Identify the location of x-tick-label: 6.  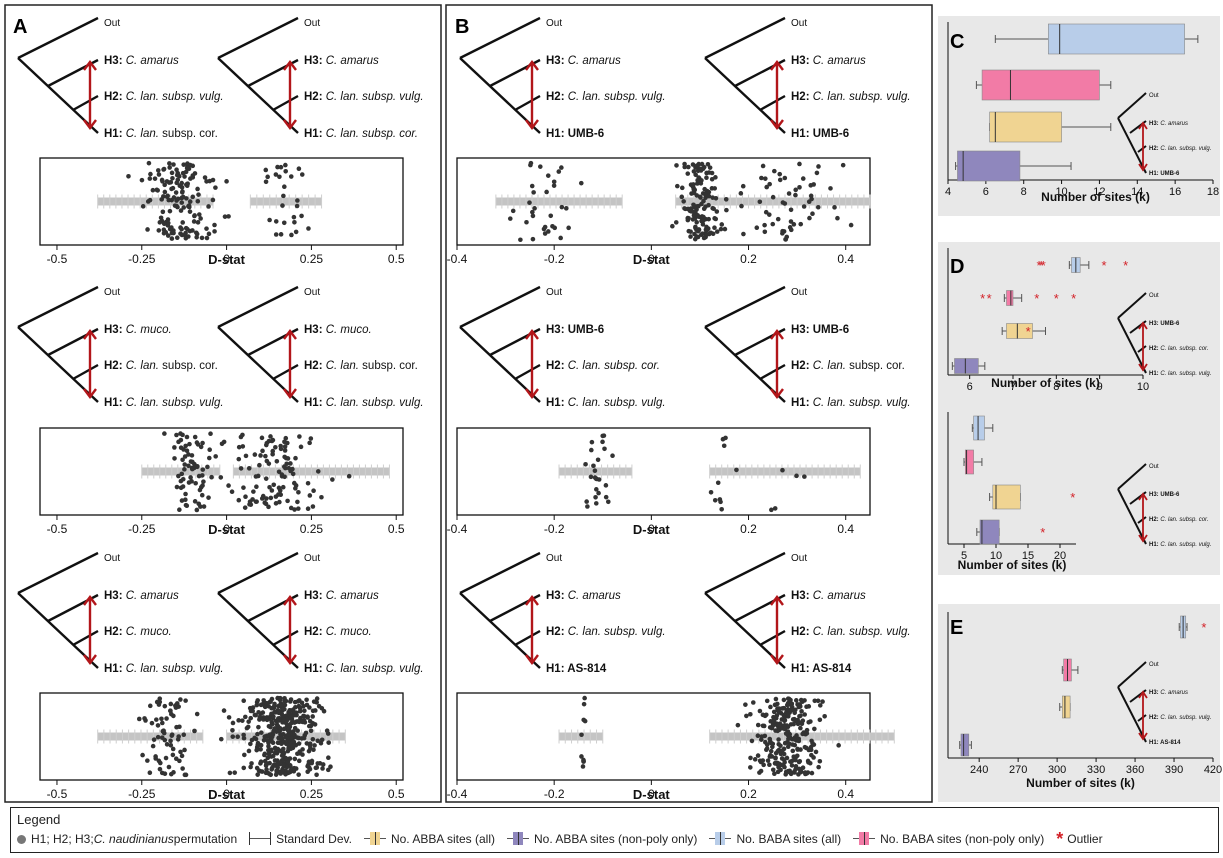
(986, 192).